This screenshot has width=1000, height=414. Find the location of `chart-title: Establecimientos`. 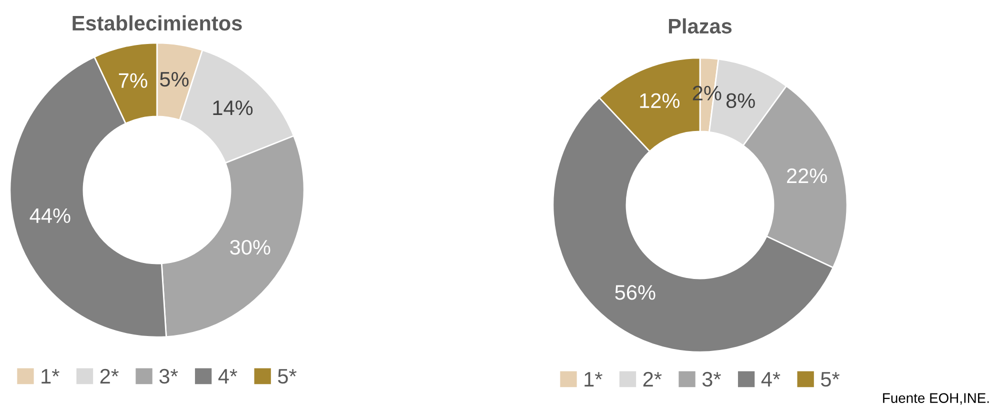

chart-title: Establecimientos is located at coordinates (157, 23).